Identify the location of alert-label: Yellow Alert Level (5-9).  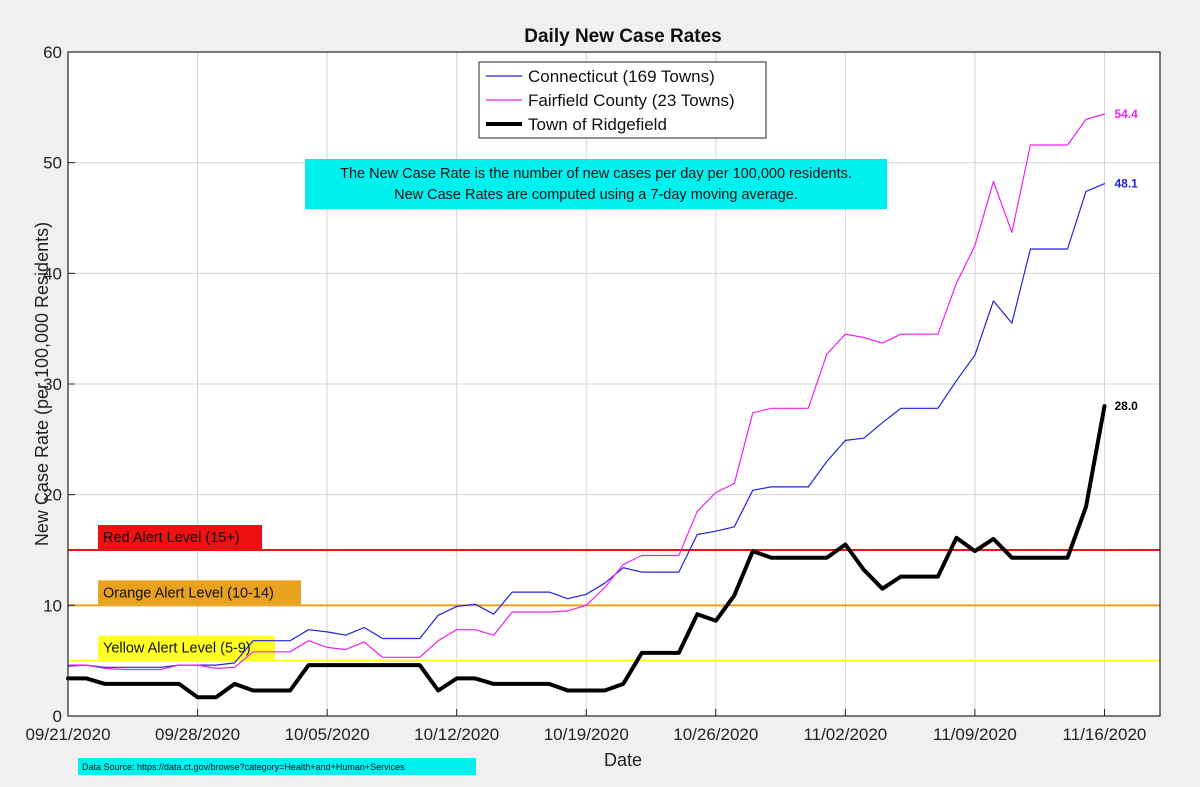
(177, 649).